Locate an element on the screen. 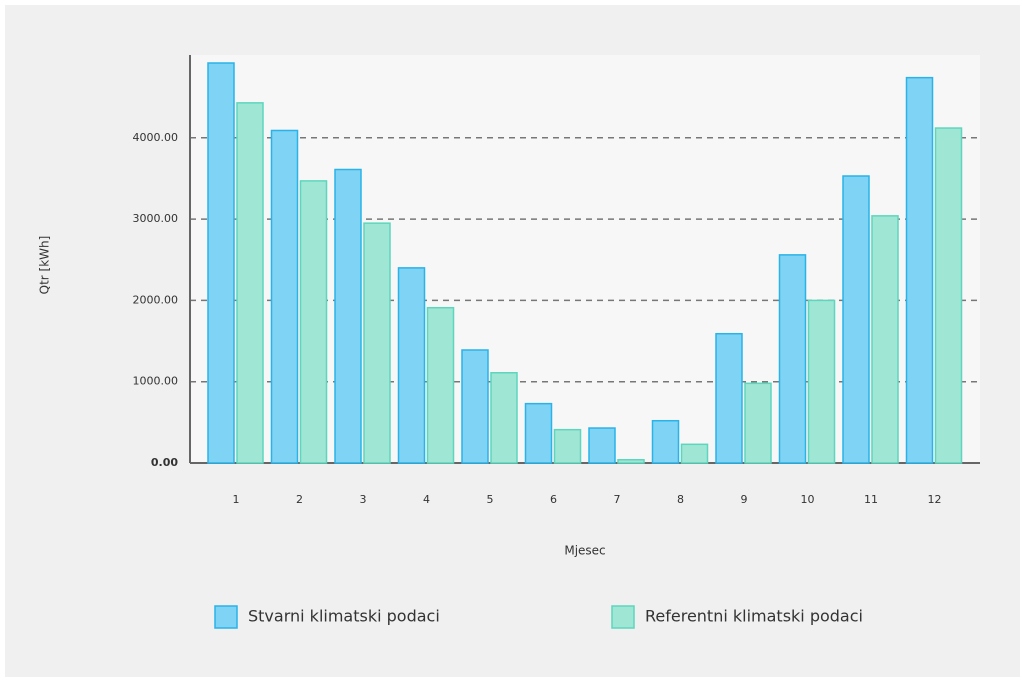  y-tick-label: 1000.00 is located at coordinates (156, 381).